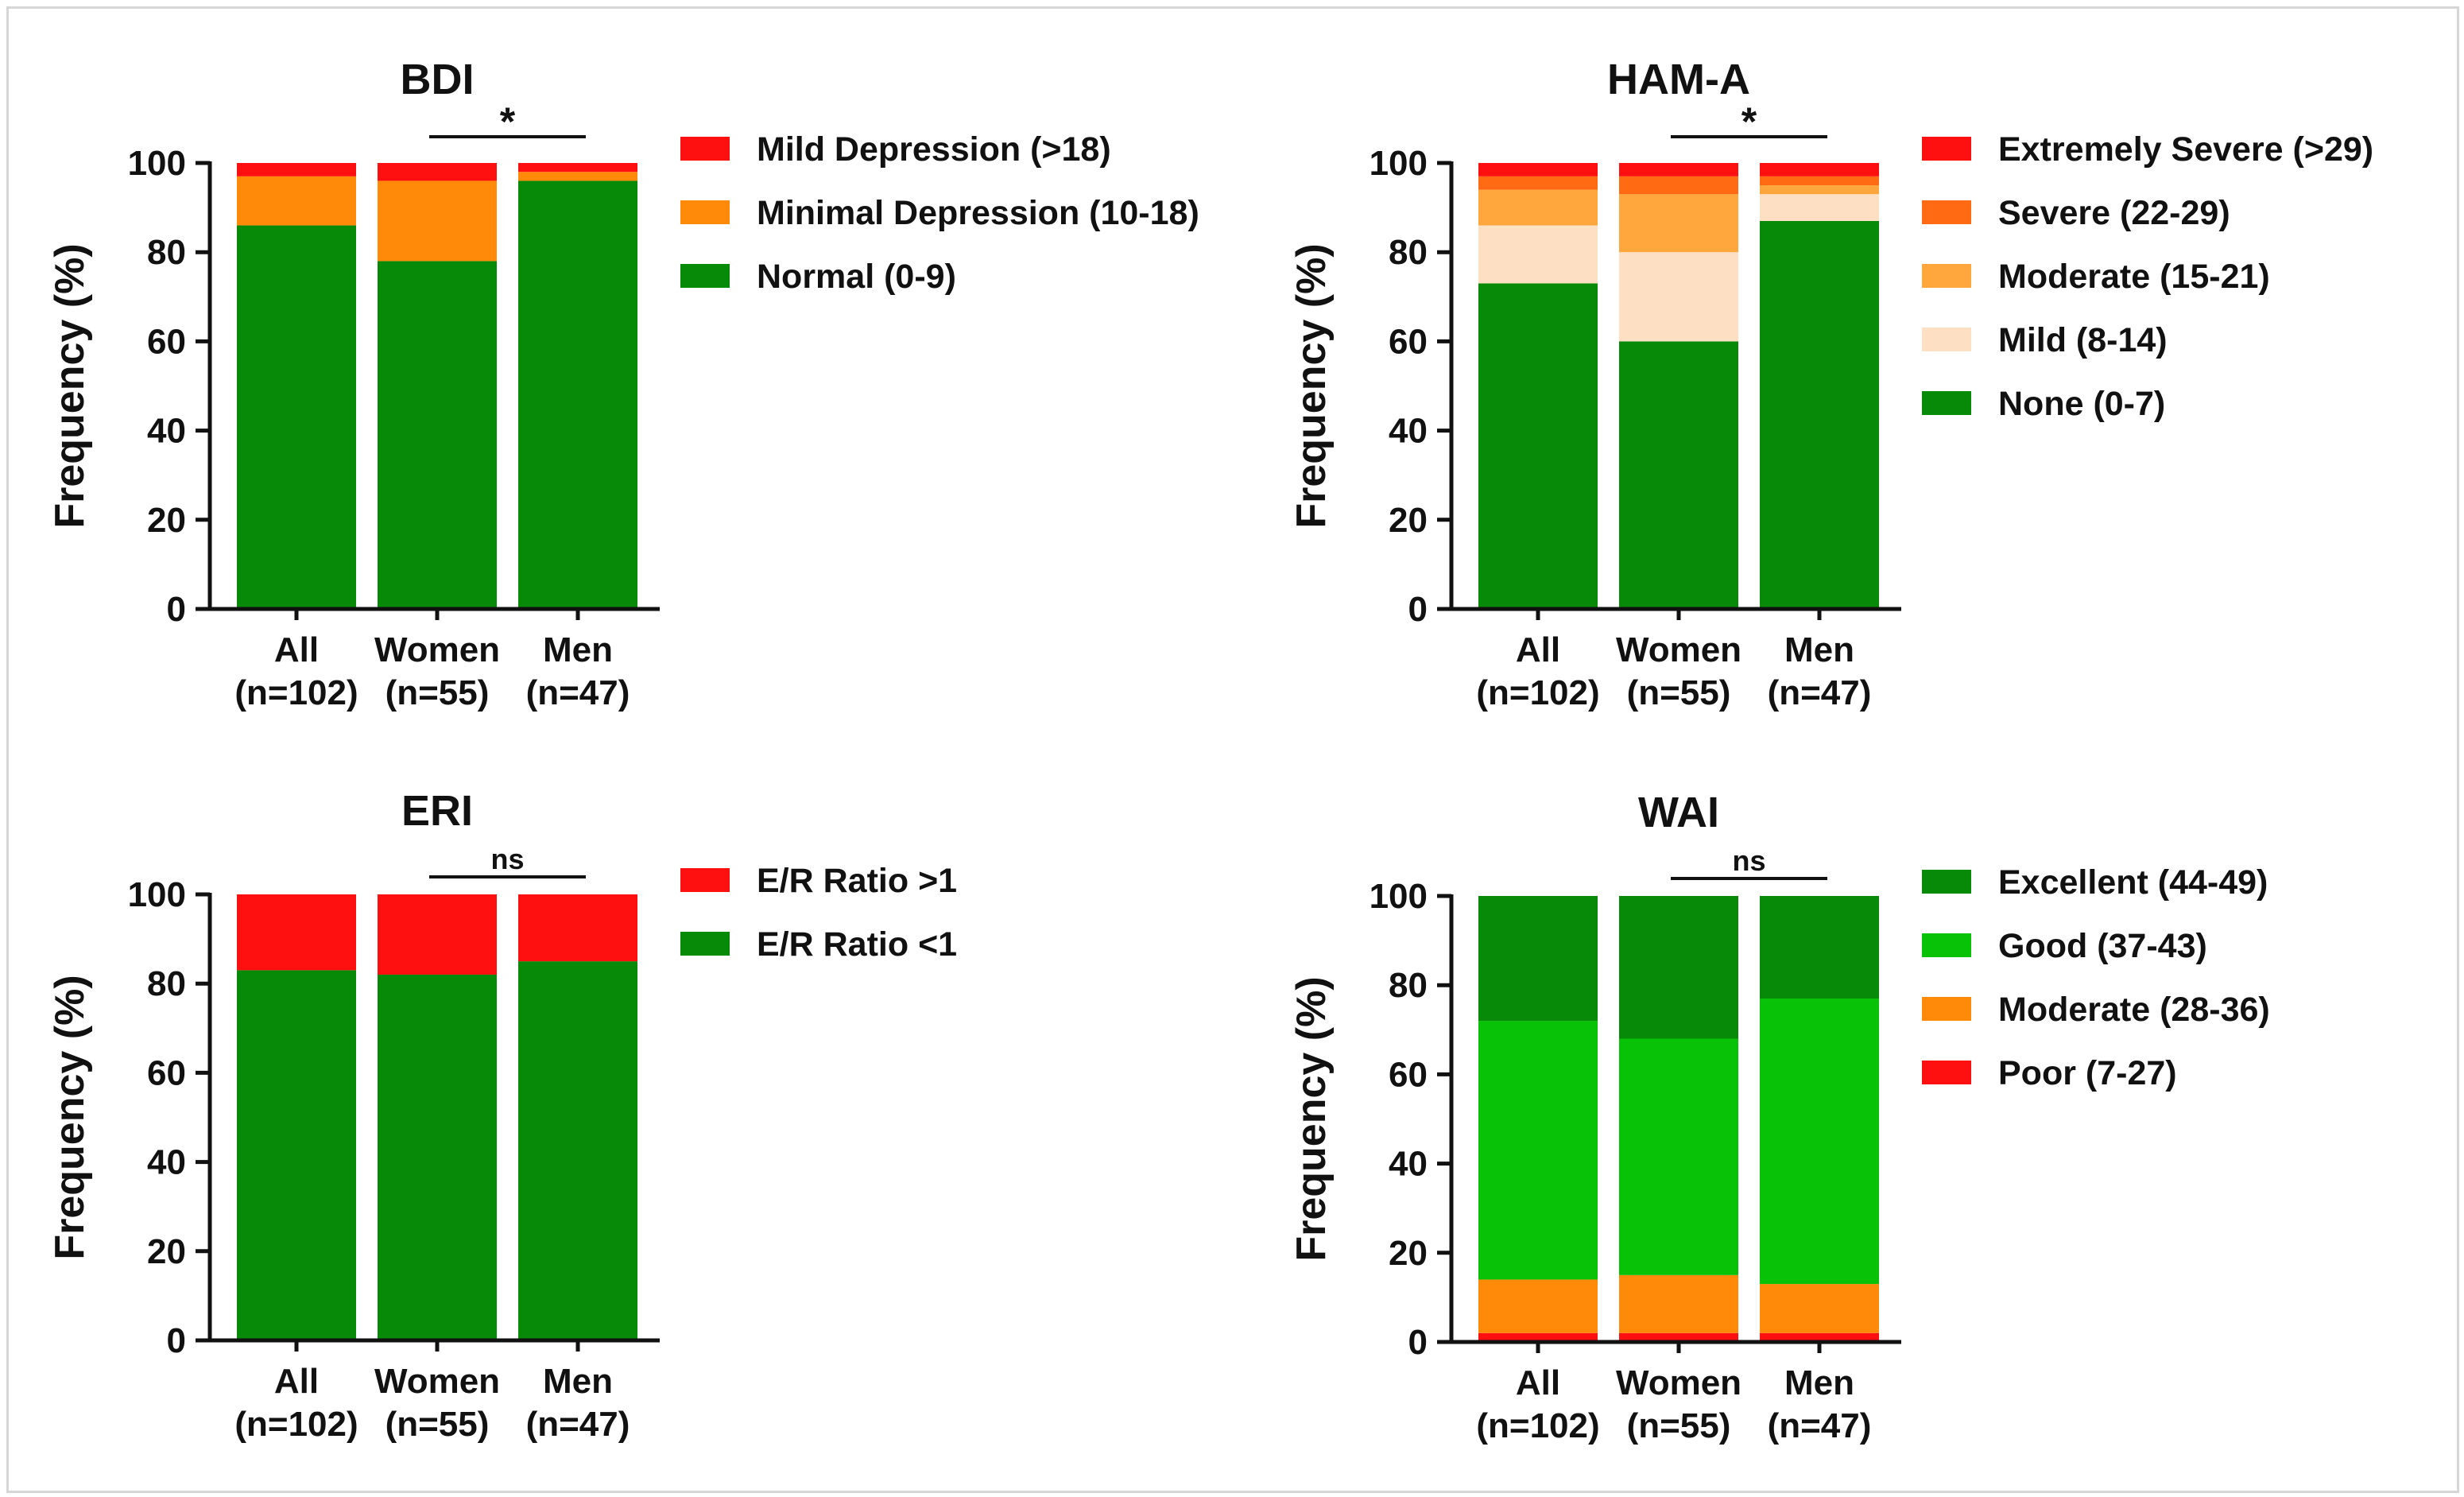 This screenshot has width=2464, height=1497. What do you see at coordinates (1679, 812) in the screenshot?
I see `chart-title: WAI` at bounding box center [1679, 812].